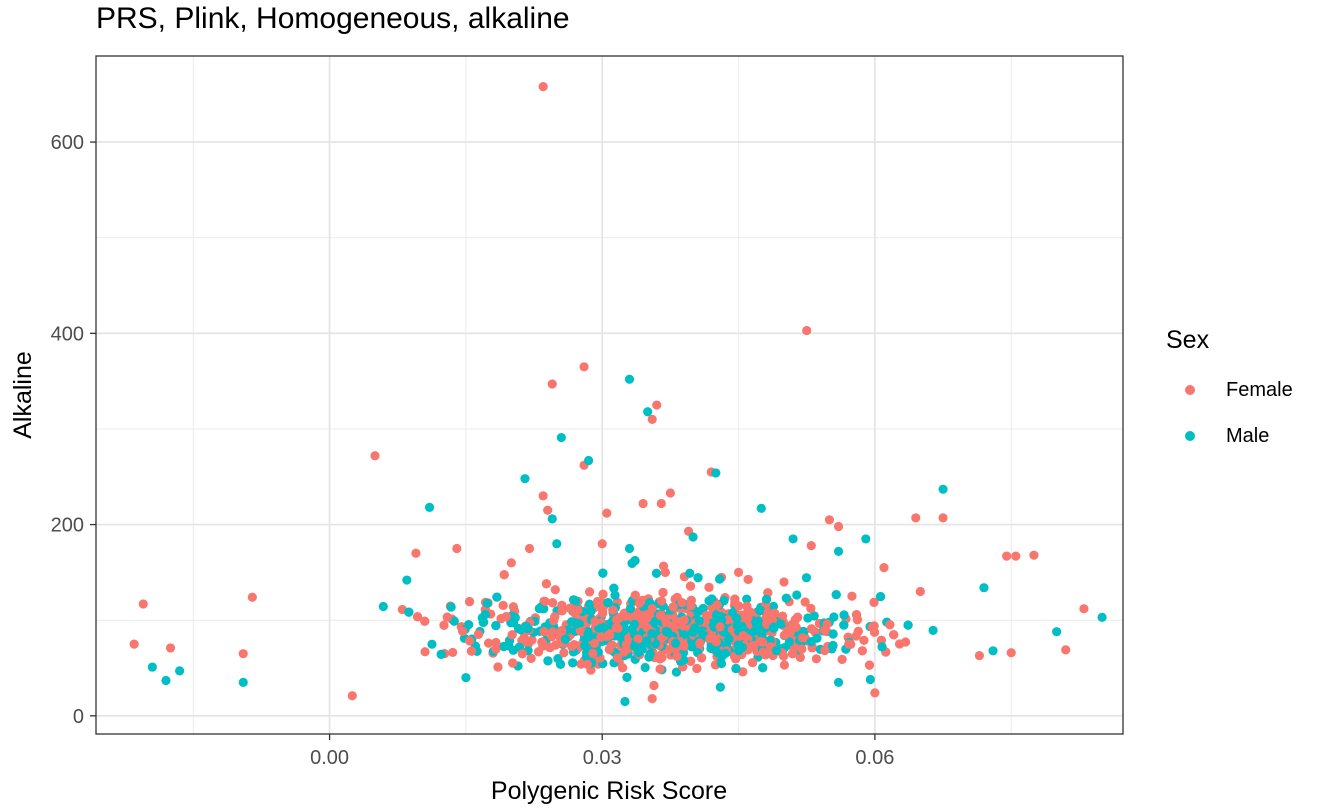 The width and height of the screenshot is (1323, 811). What do you see at coordinates (78, 717) in the screenshot?
I see `y-tick-label: 0` at bounding box center [78, 717].